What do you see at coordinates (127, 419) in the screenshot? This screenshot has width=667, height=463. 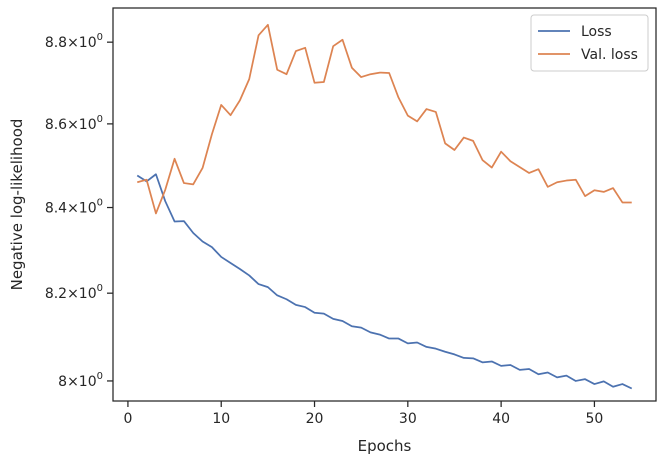 I see `x-tick-label: 0` at bounding box center [127, 419].